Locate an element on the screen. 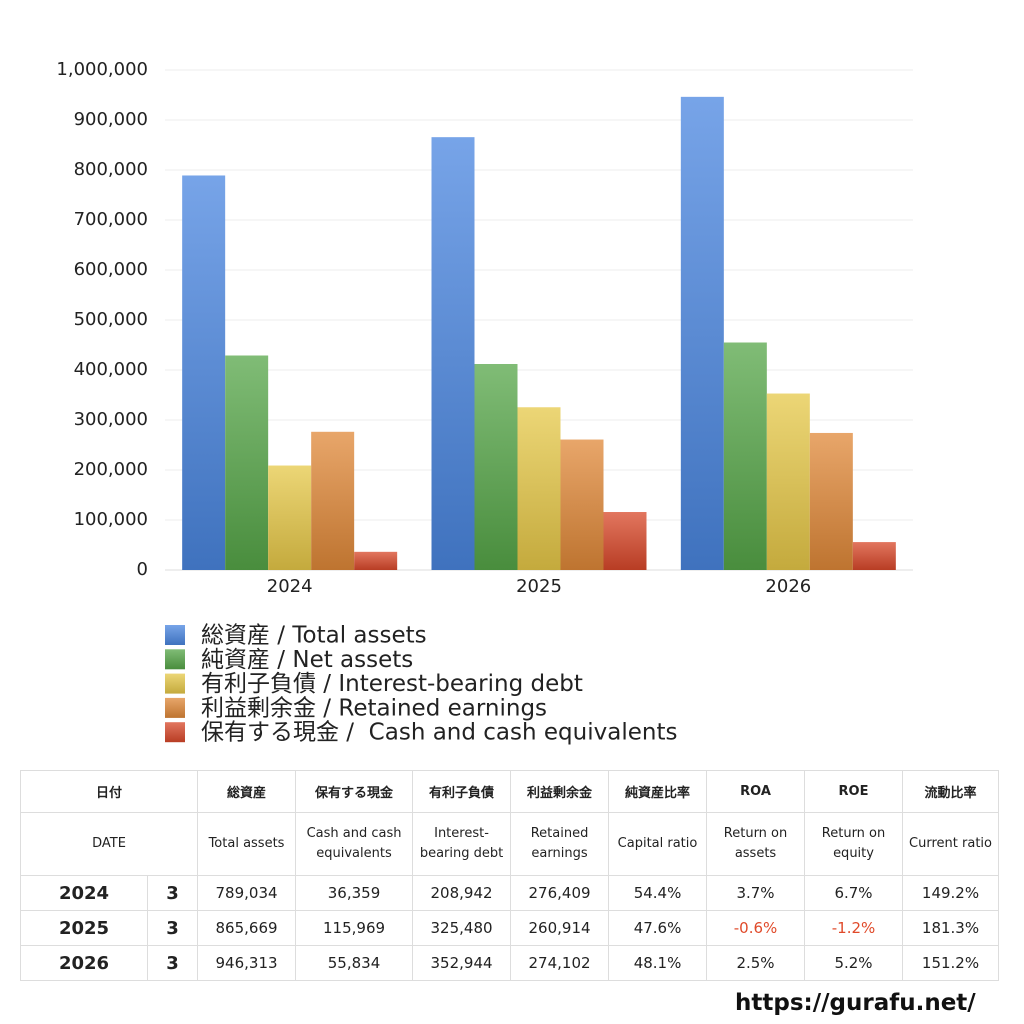 Image resolution: width=1024 pixels, height=1024 pixels. table-cell: 6.7% is located at coordinates (854, 893).